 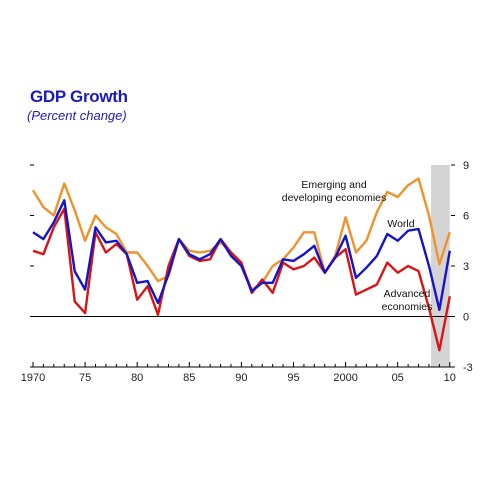 I want to click on x-tick-label: 85, so click(x=189, y=378).